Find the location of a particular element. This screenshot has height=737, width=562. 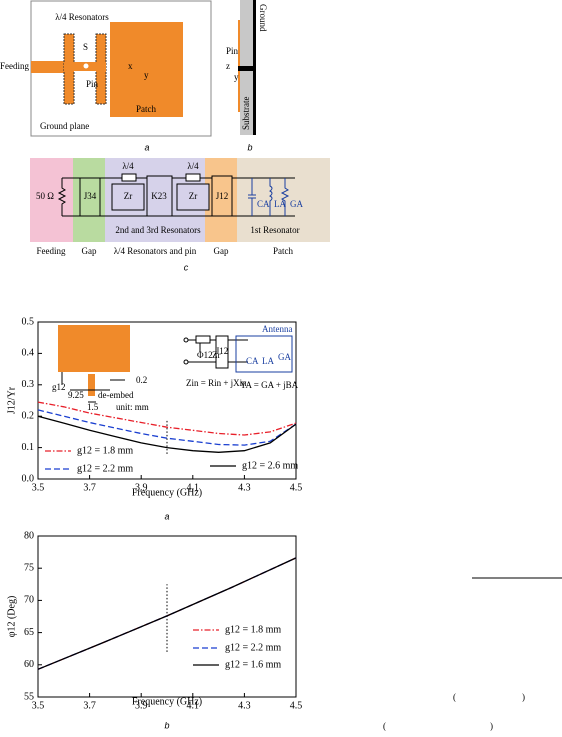

y-tick-label: 0.4 is located at coordinates (28, 353).